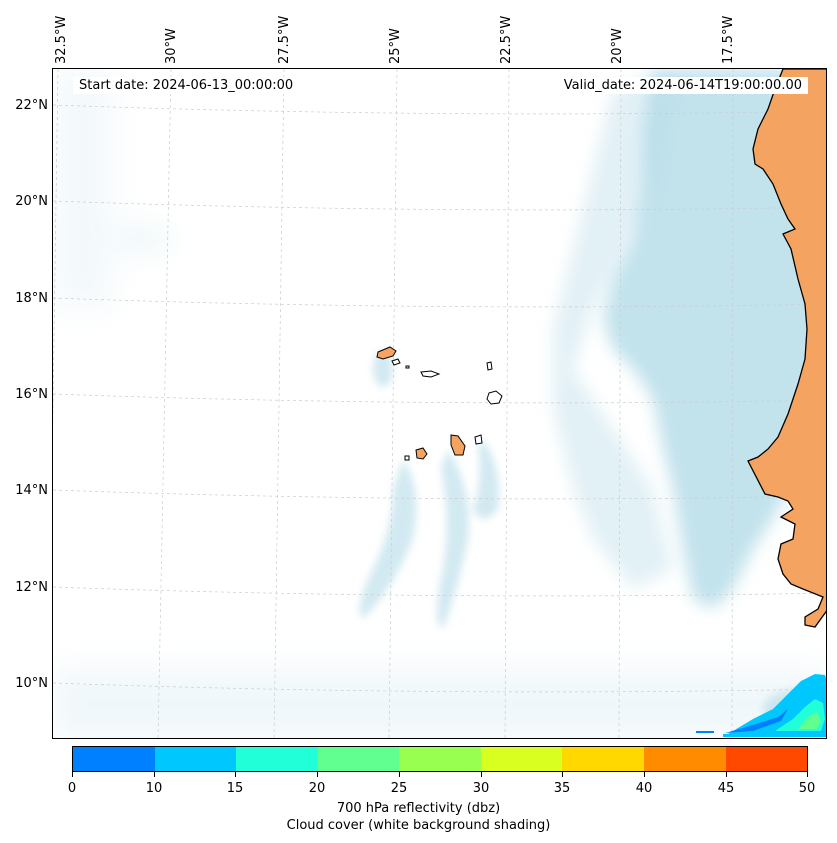 Image resolution: width=837 pixels, height=843 pixels. What do you see at coordinates (31, 394) in the screenshot?
I see `lat-label-16n: 16°N` at bounding box center [31, 394].